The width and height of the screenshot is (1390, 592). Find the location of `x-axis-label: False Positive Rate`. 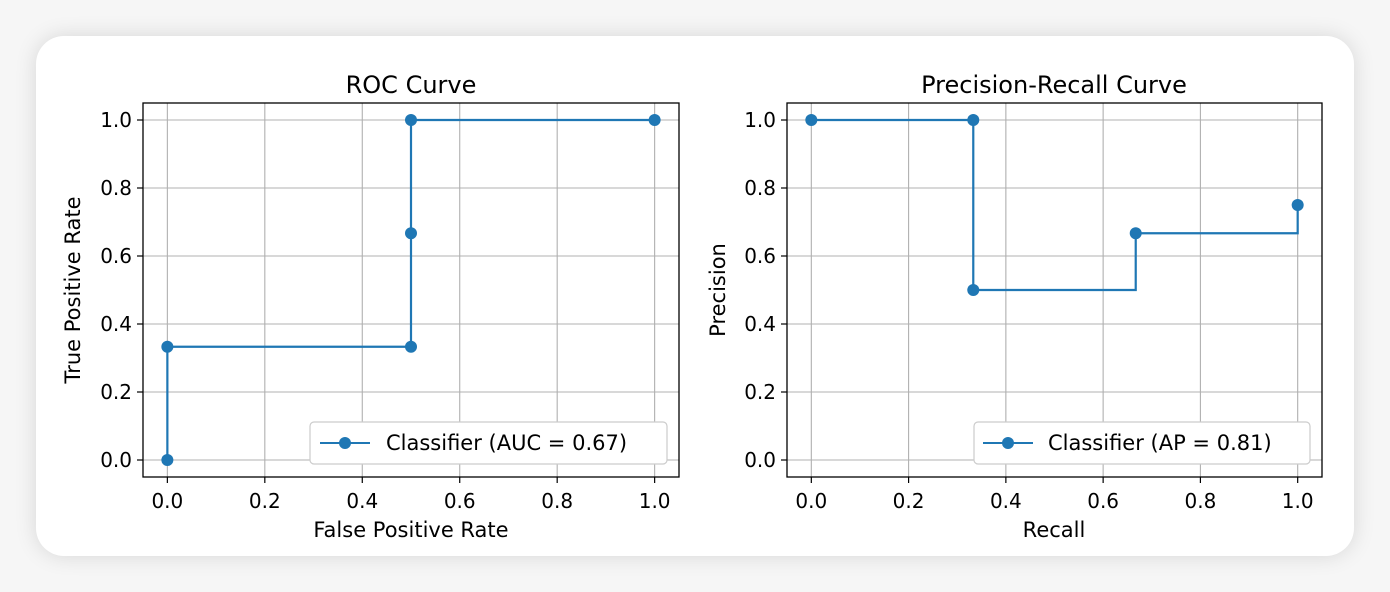

x-axis-label: False Positive Rate is located at coordinates (410, 530).